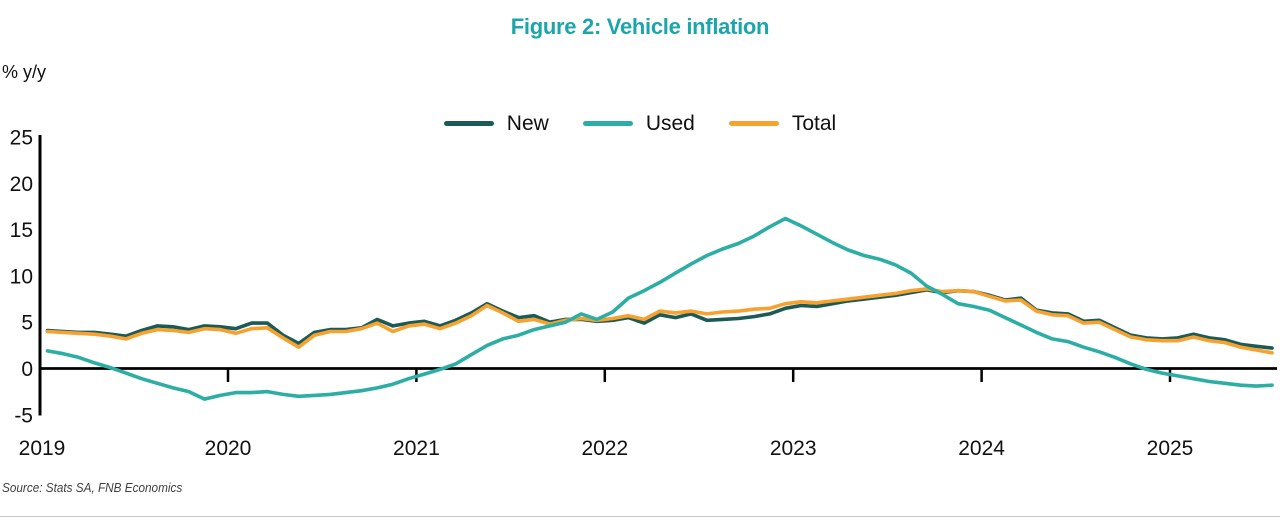  What do you see at coordinates (21, 276) in the screenshot?
I see `y-tick-label: 10` at bounding box center [21, 276].